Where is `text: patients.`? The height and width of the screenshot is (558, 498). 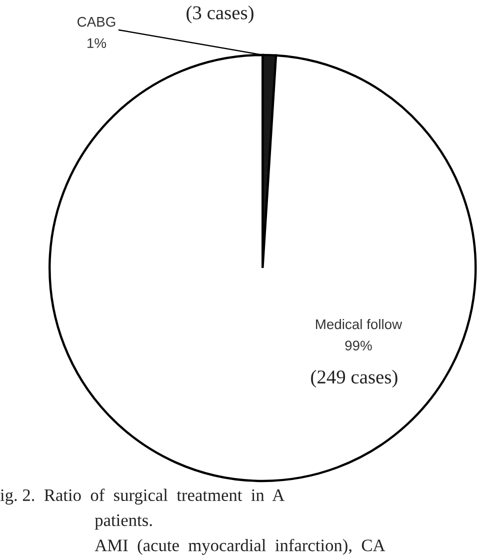
text: patients. is located at coordinates (123, 522).